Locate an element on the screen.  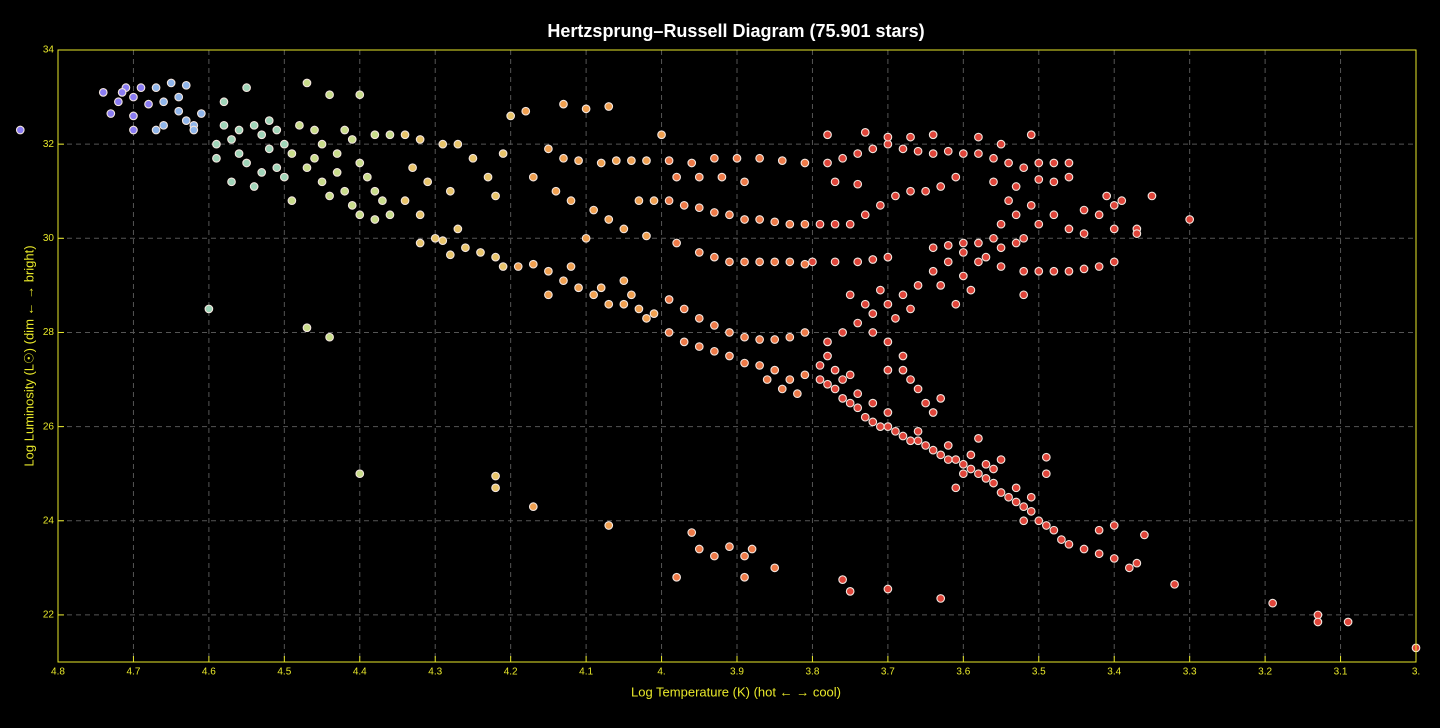
x-tick-label: 3.7 is located at coordinates (888, 672).